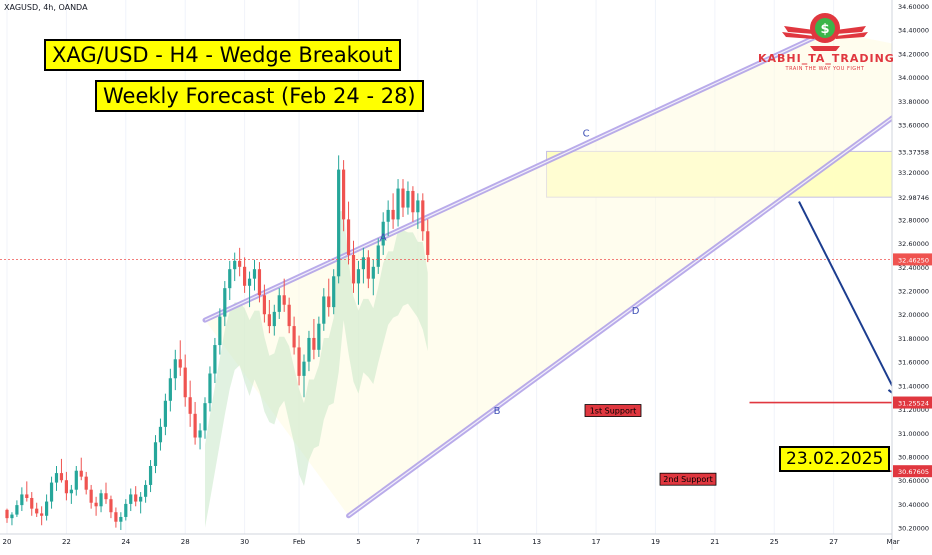 The height and width of the screenshot is (555, 932). I want to click on wave-label-c: C, so click(586, 133).